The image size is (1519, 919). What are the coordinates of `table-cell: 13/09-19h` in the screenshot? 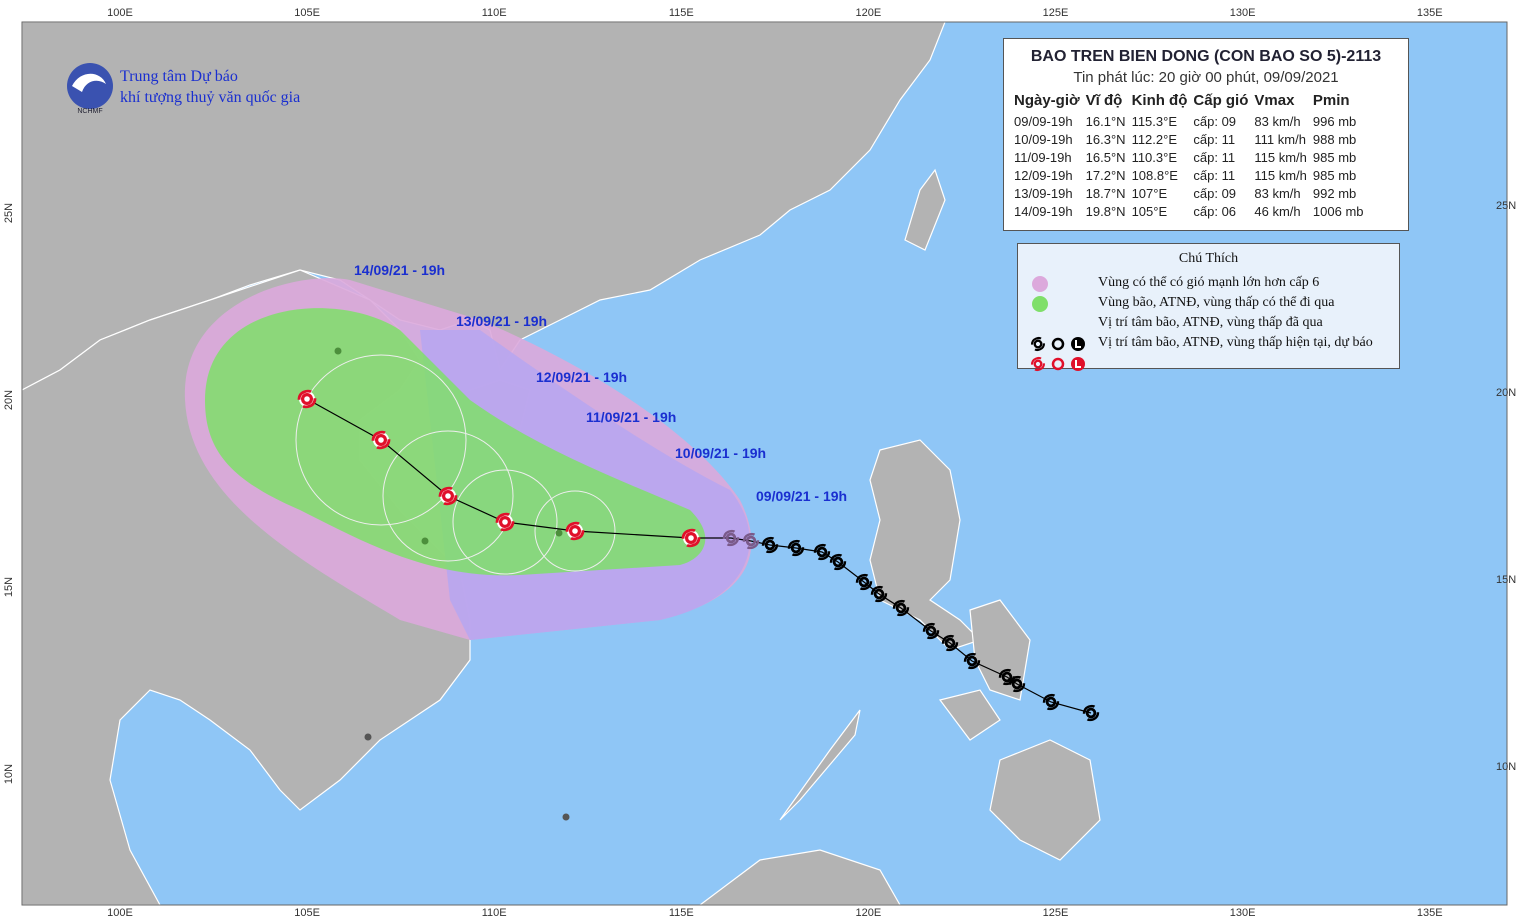 It's located at (1043, 193).